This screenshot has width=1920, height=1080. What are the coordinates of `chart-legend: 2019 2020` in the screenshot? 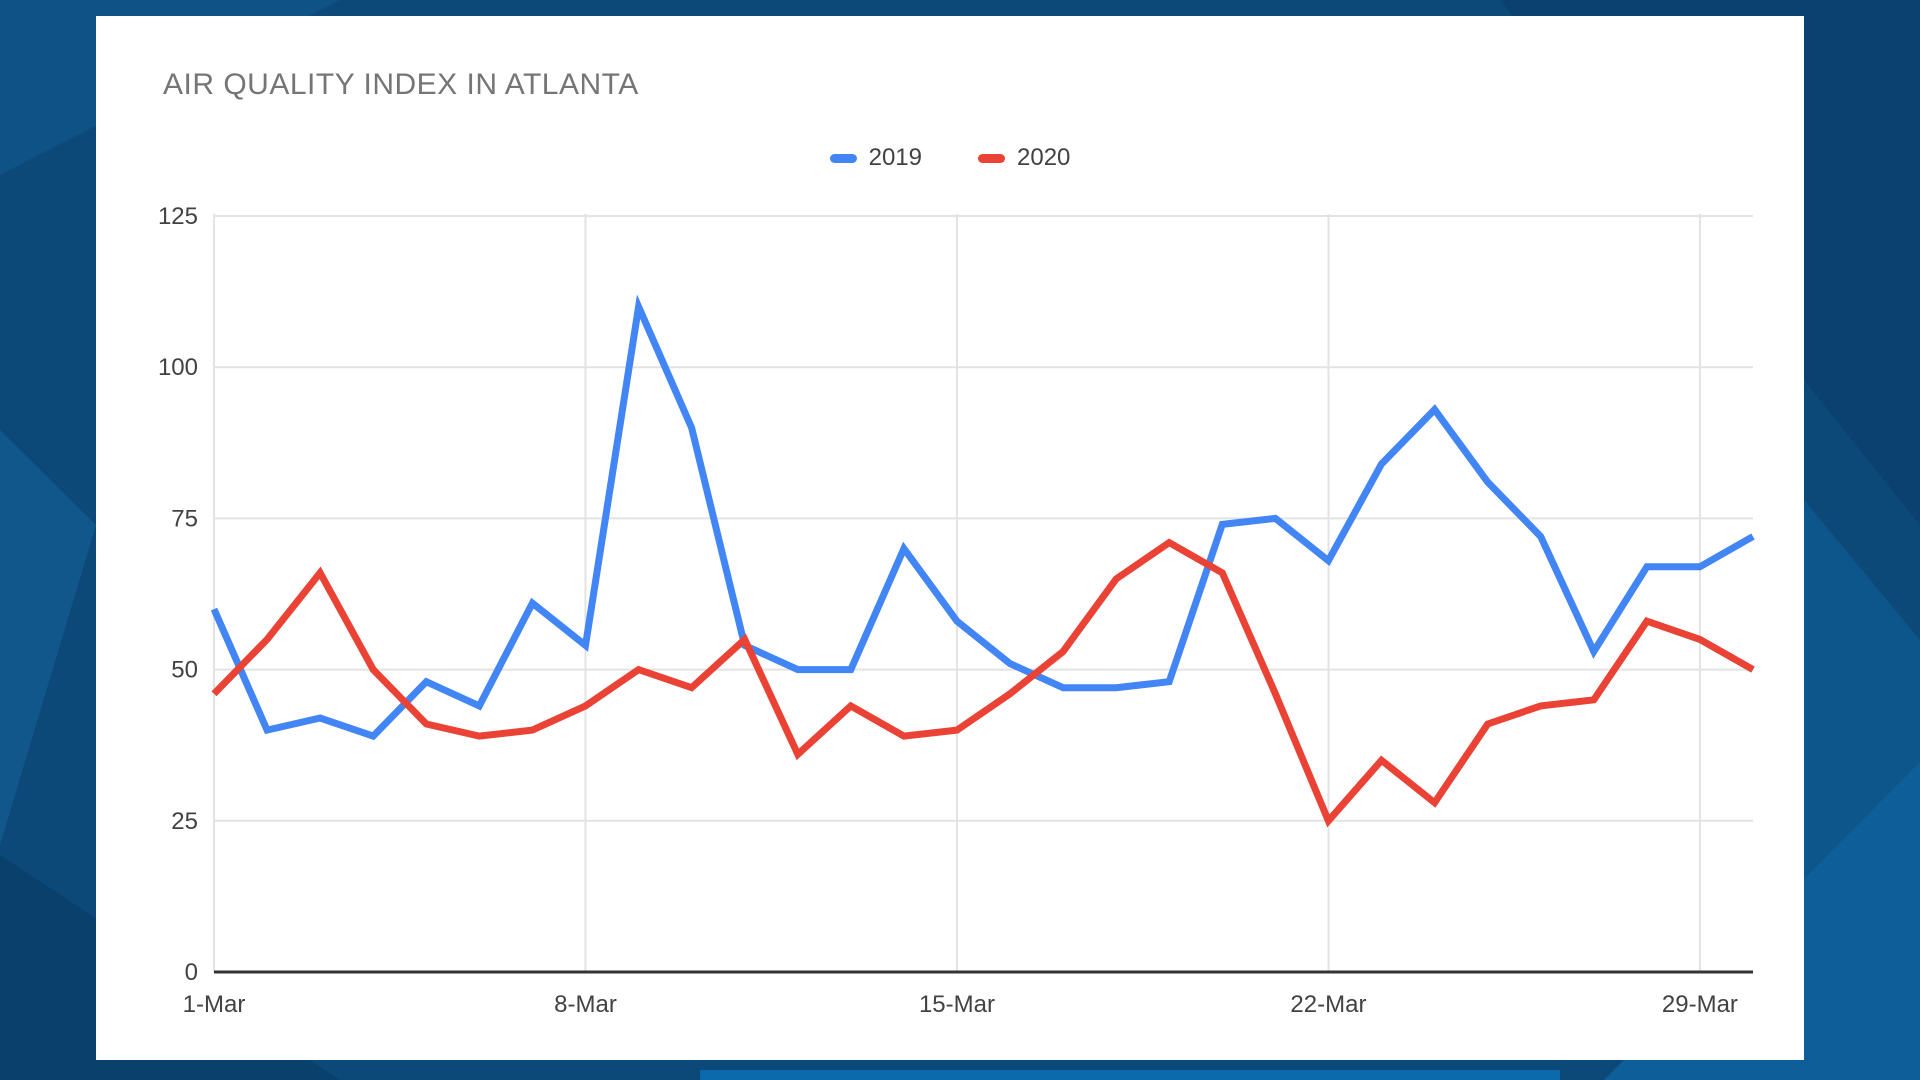 It's located at (950, 158).